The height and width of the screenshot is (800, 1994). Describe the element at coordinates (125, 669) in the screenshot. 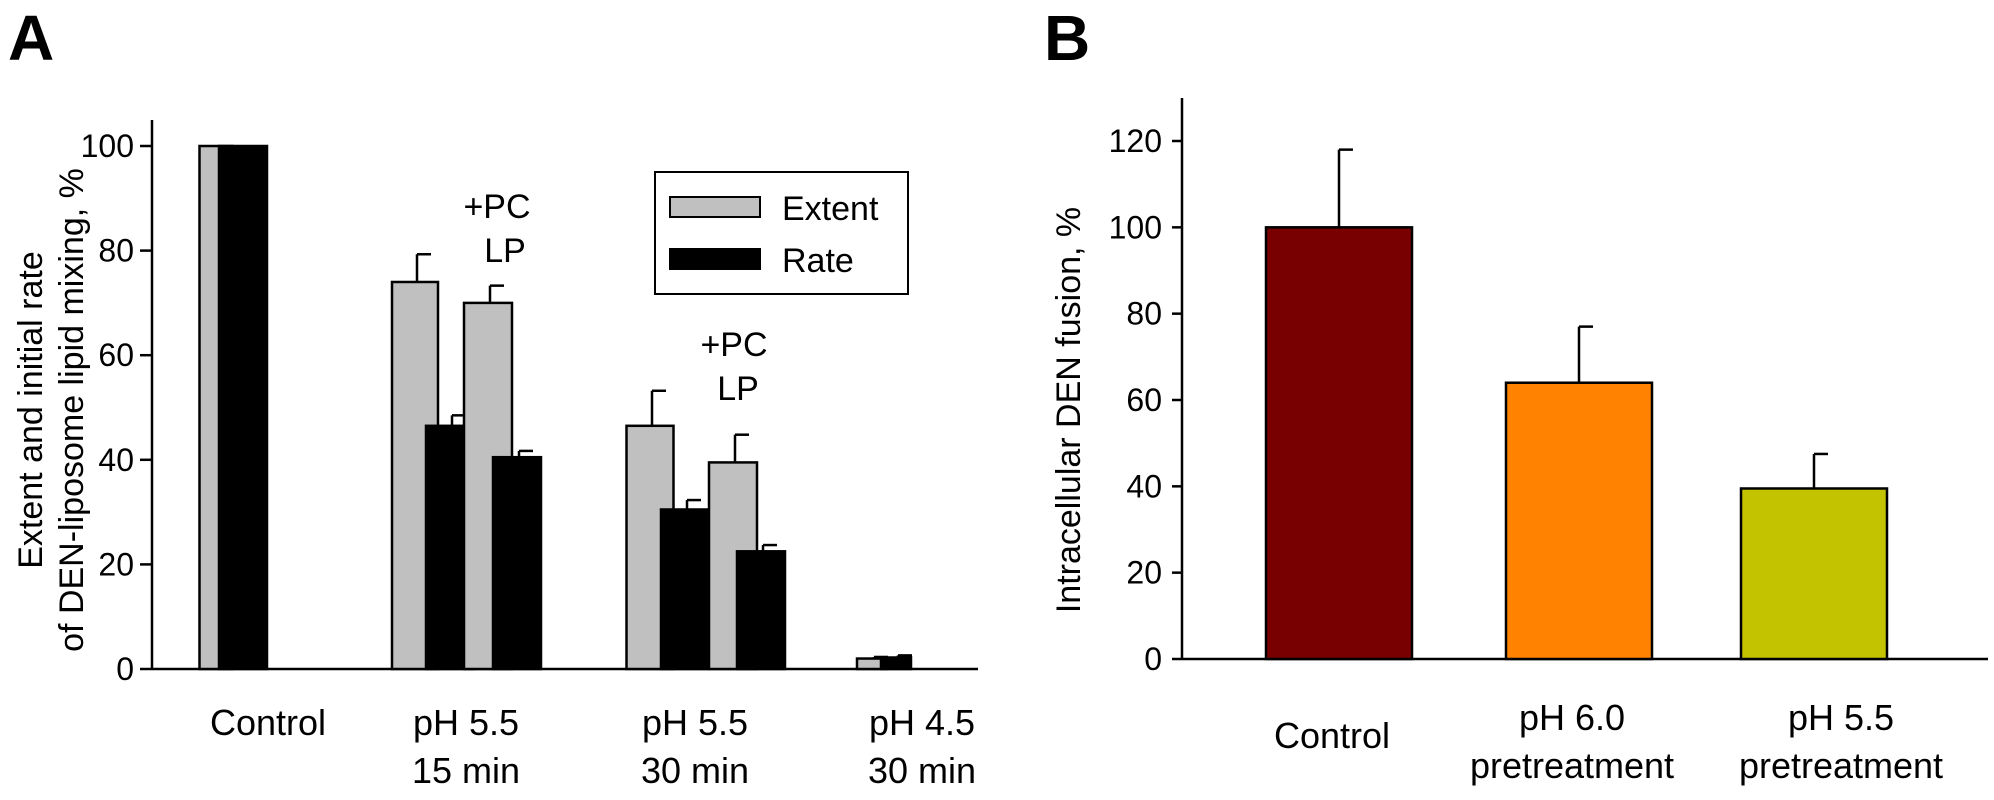

I see `y-tick-label-a: 0` at that location.